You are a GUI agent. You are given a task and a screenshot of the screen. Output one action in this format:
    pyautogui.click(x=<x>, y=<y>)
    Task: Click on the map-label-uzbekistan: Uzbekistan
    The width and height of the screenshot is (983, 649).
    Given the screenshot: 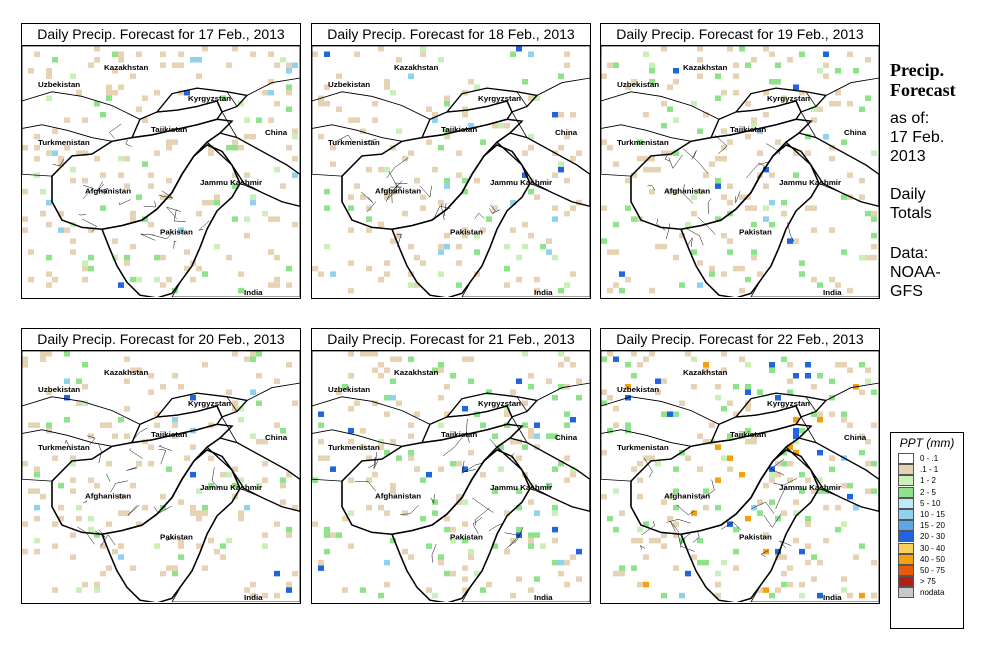 What is the action you would take?
    pyautogui.click(x=349, y=85)
    